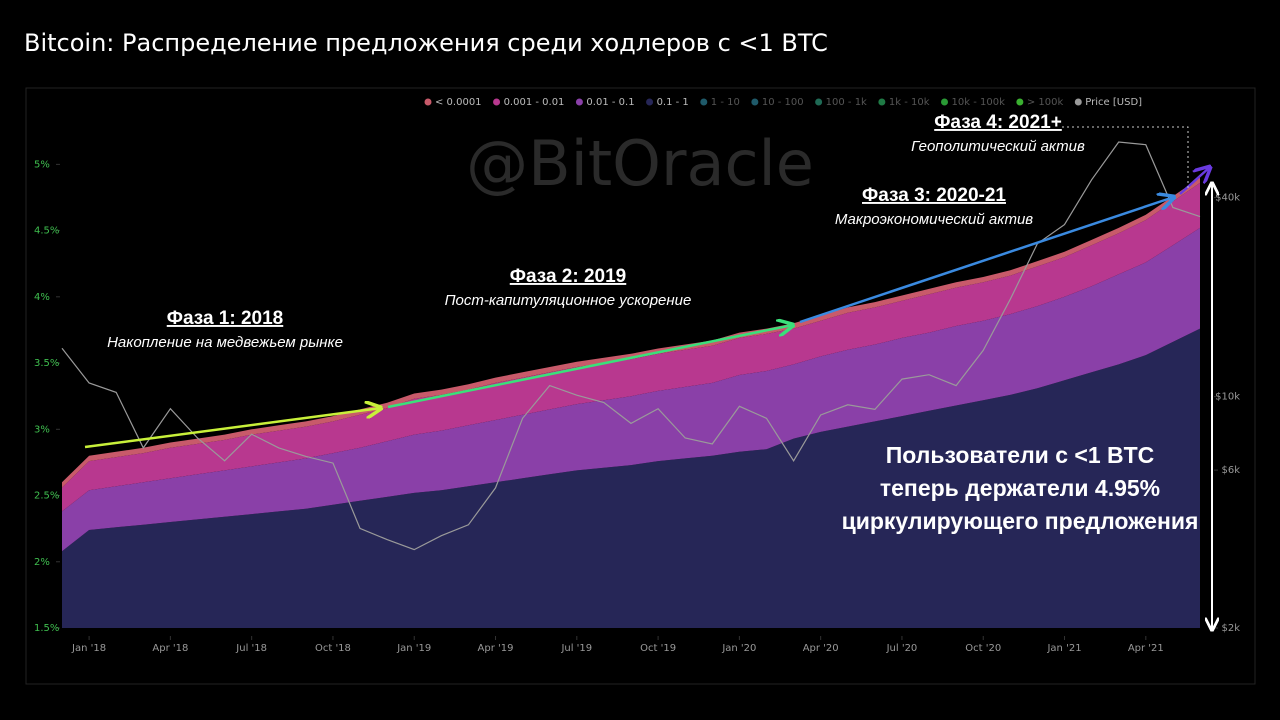 Image resolution: width=1280 pixels, height=720 pixels. What do you see at coordinates (998, 122) in the screenshot?
I see `phase-title: Фаза 4: 2021+` at bounding box center [998, 122].